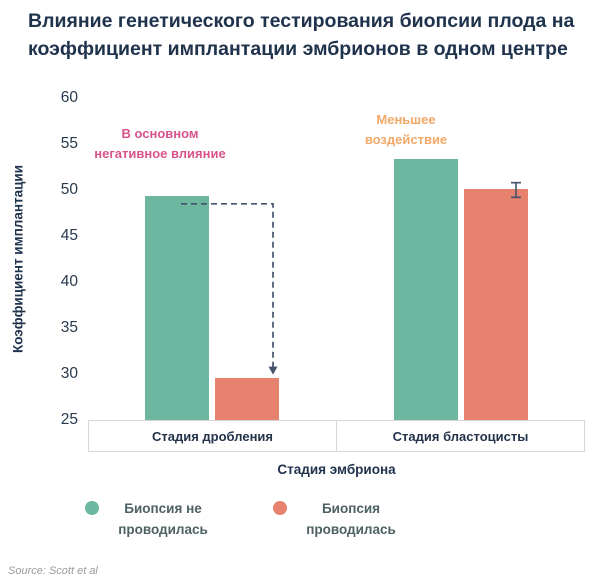  What do you see at coordinates (163, 519) in the screenshot?
I see `legend-label-no-biopsy: Биопсия не проводилась` at bounding box center [163, 519].